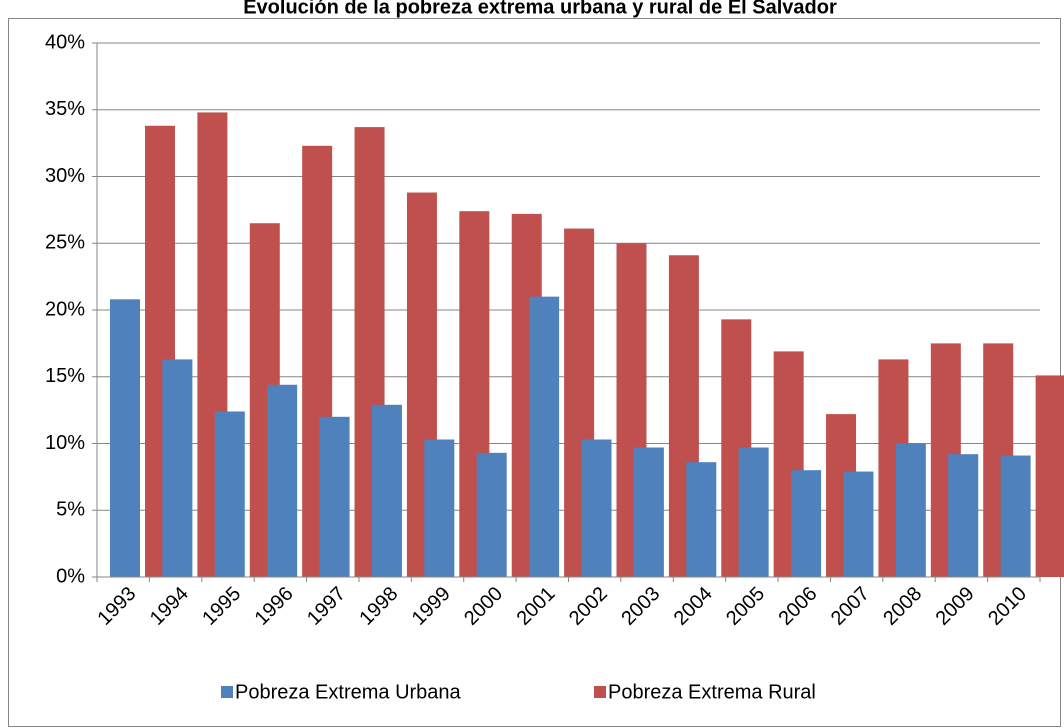  I want to click on y-tick-label: 25%, so click(65, 243).